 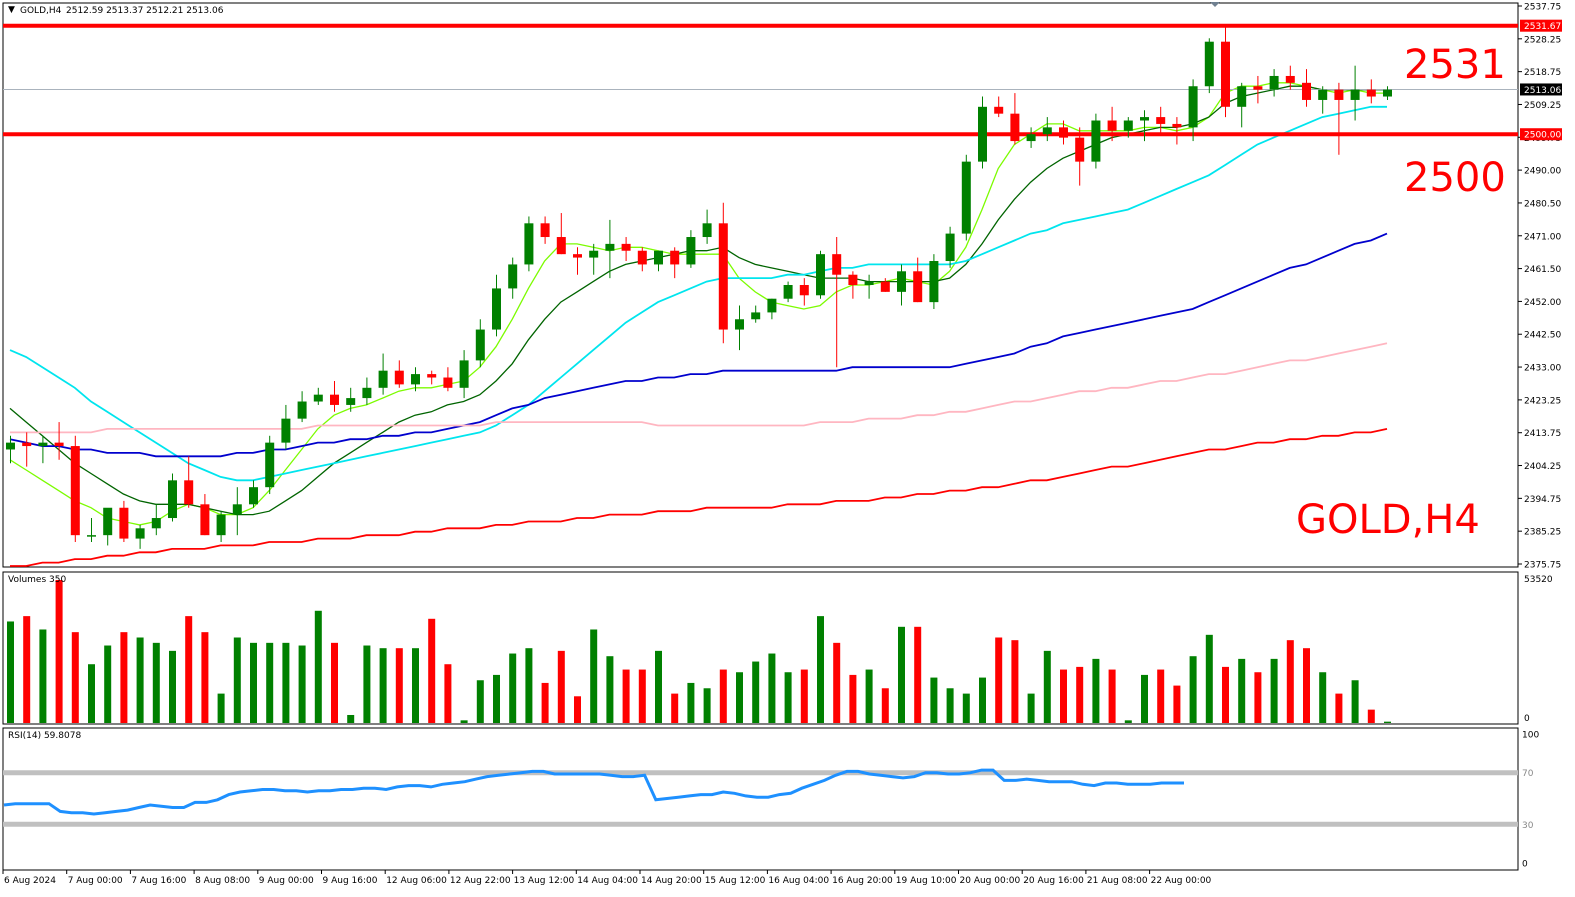 What do you see at coordinates (1215, 4) in the screenshot?
I see `chart-shift-marker-icon` at bounding box center [1215, 4].